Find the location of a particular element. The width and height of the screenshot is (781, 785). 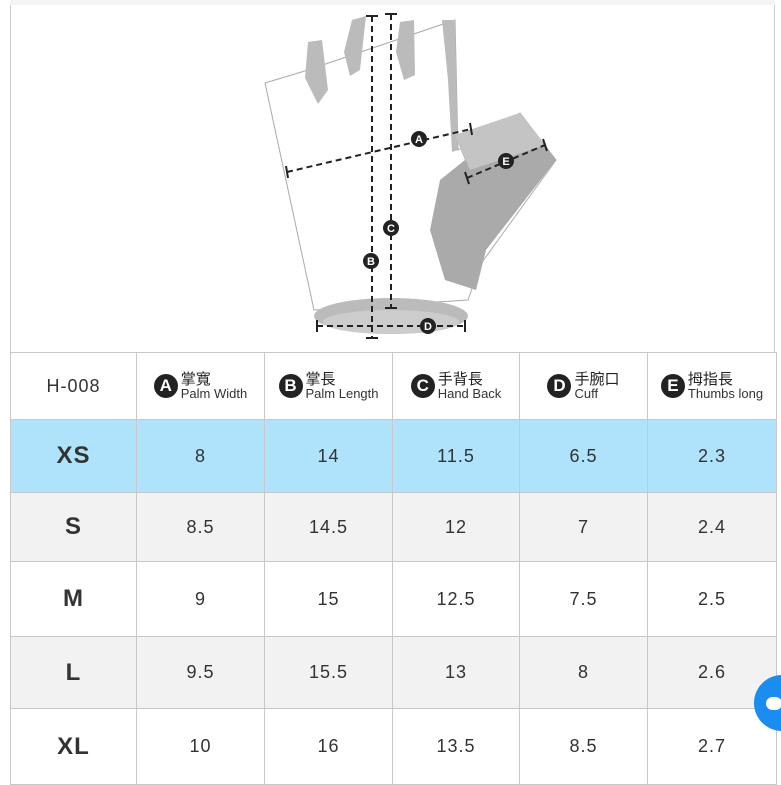

value-cell: 13 is located at coordinates (456, 672).